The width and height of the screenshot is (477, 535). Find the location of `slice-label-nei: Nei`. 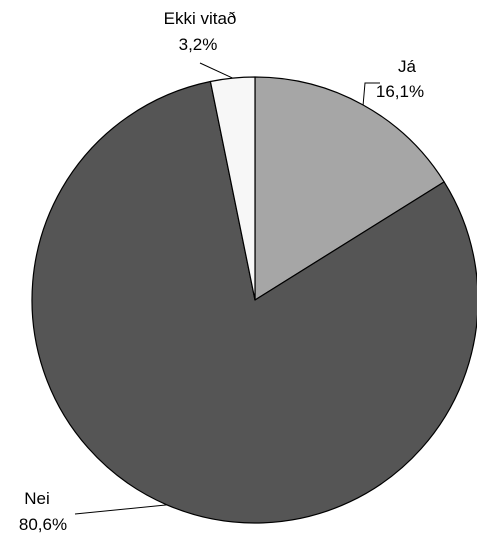

slice-label-nei: Nei is located at coordinates (37, 498).